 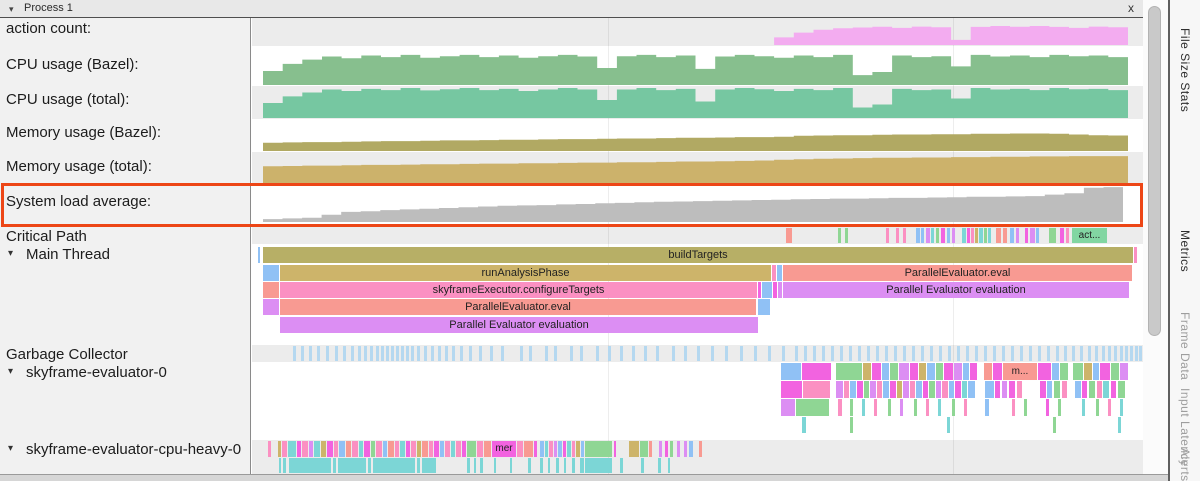 I want to click on track-cpu_total, so click(x=697, y=102).